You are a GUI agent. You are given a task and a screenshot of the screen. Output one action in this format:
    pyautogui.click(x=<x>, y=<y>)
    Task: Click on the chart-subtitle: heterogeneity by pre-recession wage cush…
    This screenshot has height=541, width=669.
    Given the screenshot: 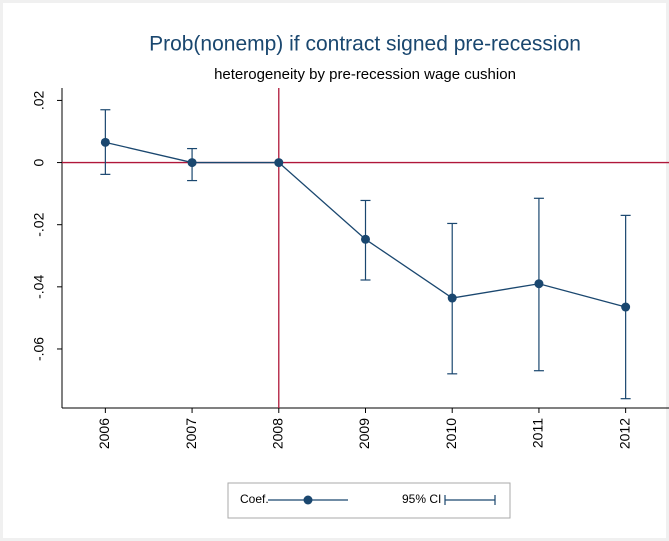 What is the action you would take?
    pyautogui.click(x=365, y=74)
    